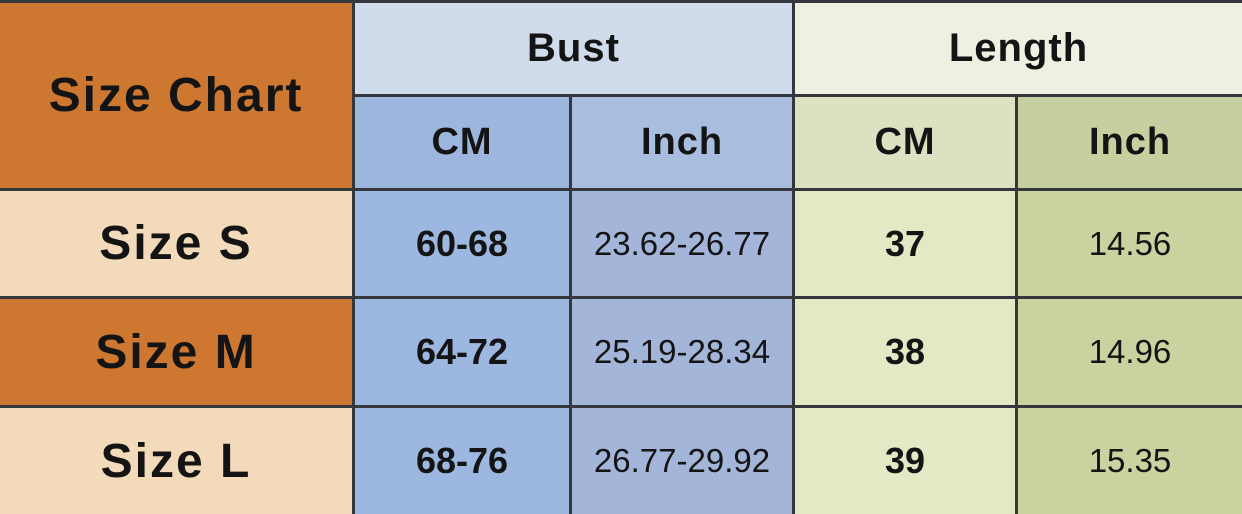 Image resolution: width=1242 pixels, height=514 pixels. What do you see at coordinates (1018, 48) in the screenshot?
I see `length-group-header: Length` at bounding box center [1018, 48].